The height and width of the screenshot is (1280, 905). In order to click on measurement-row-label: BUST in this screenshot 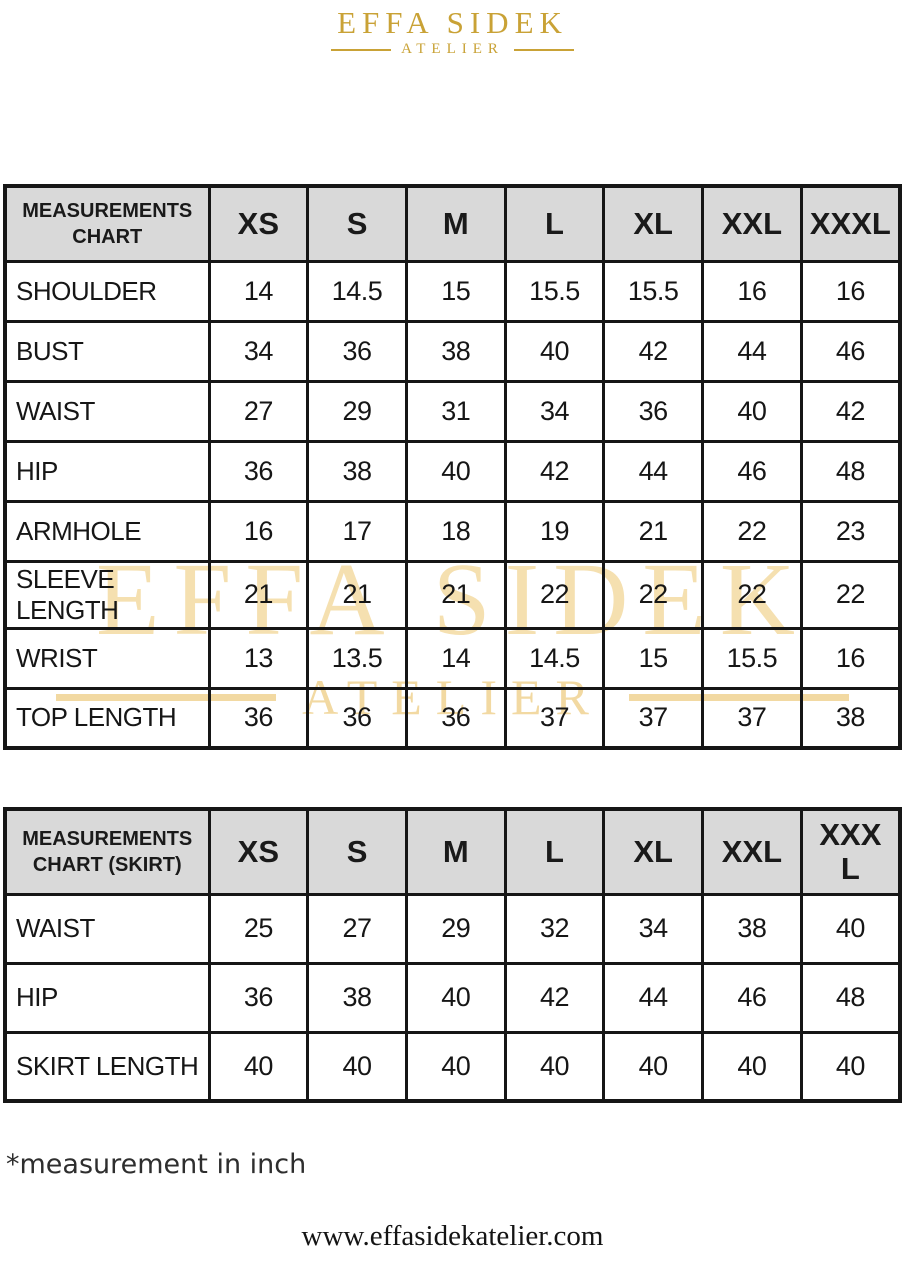, I will do `click(107, 351)`.